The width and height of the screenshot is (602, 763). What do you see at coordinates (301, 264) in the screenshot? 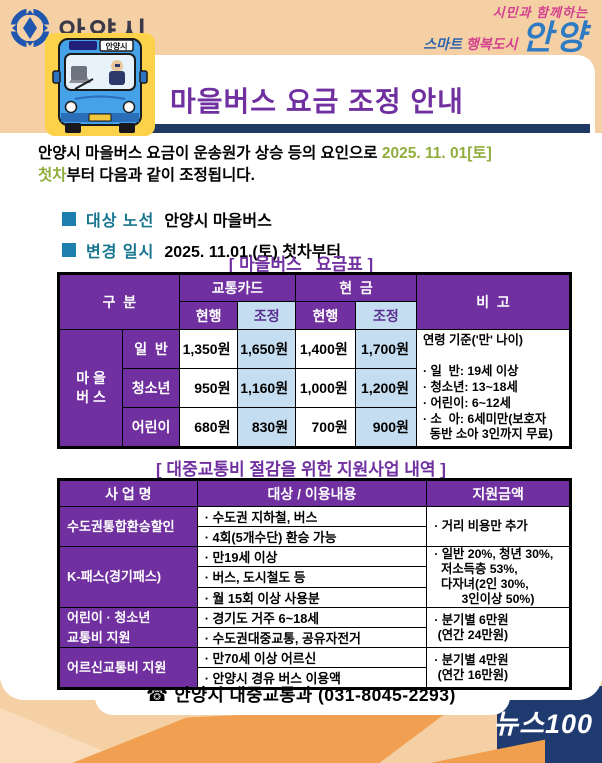
I see `fare-table-title: [ 마을버스 요금표 ]` at bounding box center [301, 264].